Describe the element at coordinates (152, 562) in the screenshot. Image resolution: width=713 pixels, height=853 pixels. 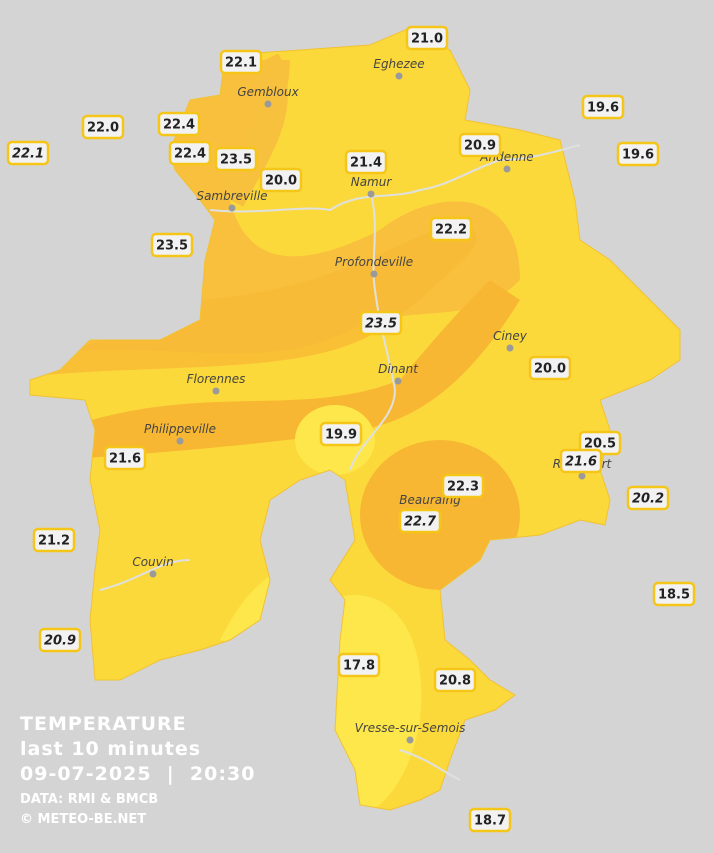
I see `city-label: Couvin` at that location.